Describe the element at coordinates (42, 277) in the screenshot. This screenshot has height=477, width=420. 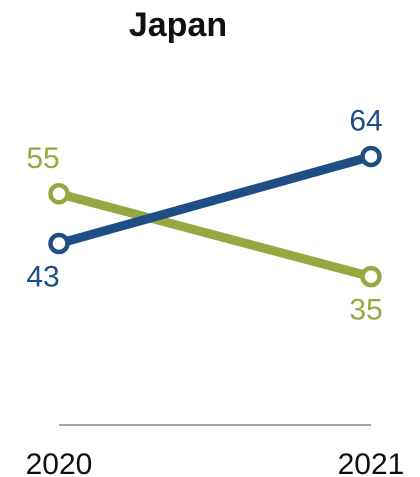
I see `data-label: 43` at that location.